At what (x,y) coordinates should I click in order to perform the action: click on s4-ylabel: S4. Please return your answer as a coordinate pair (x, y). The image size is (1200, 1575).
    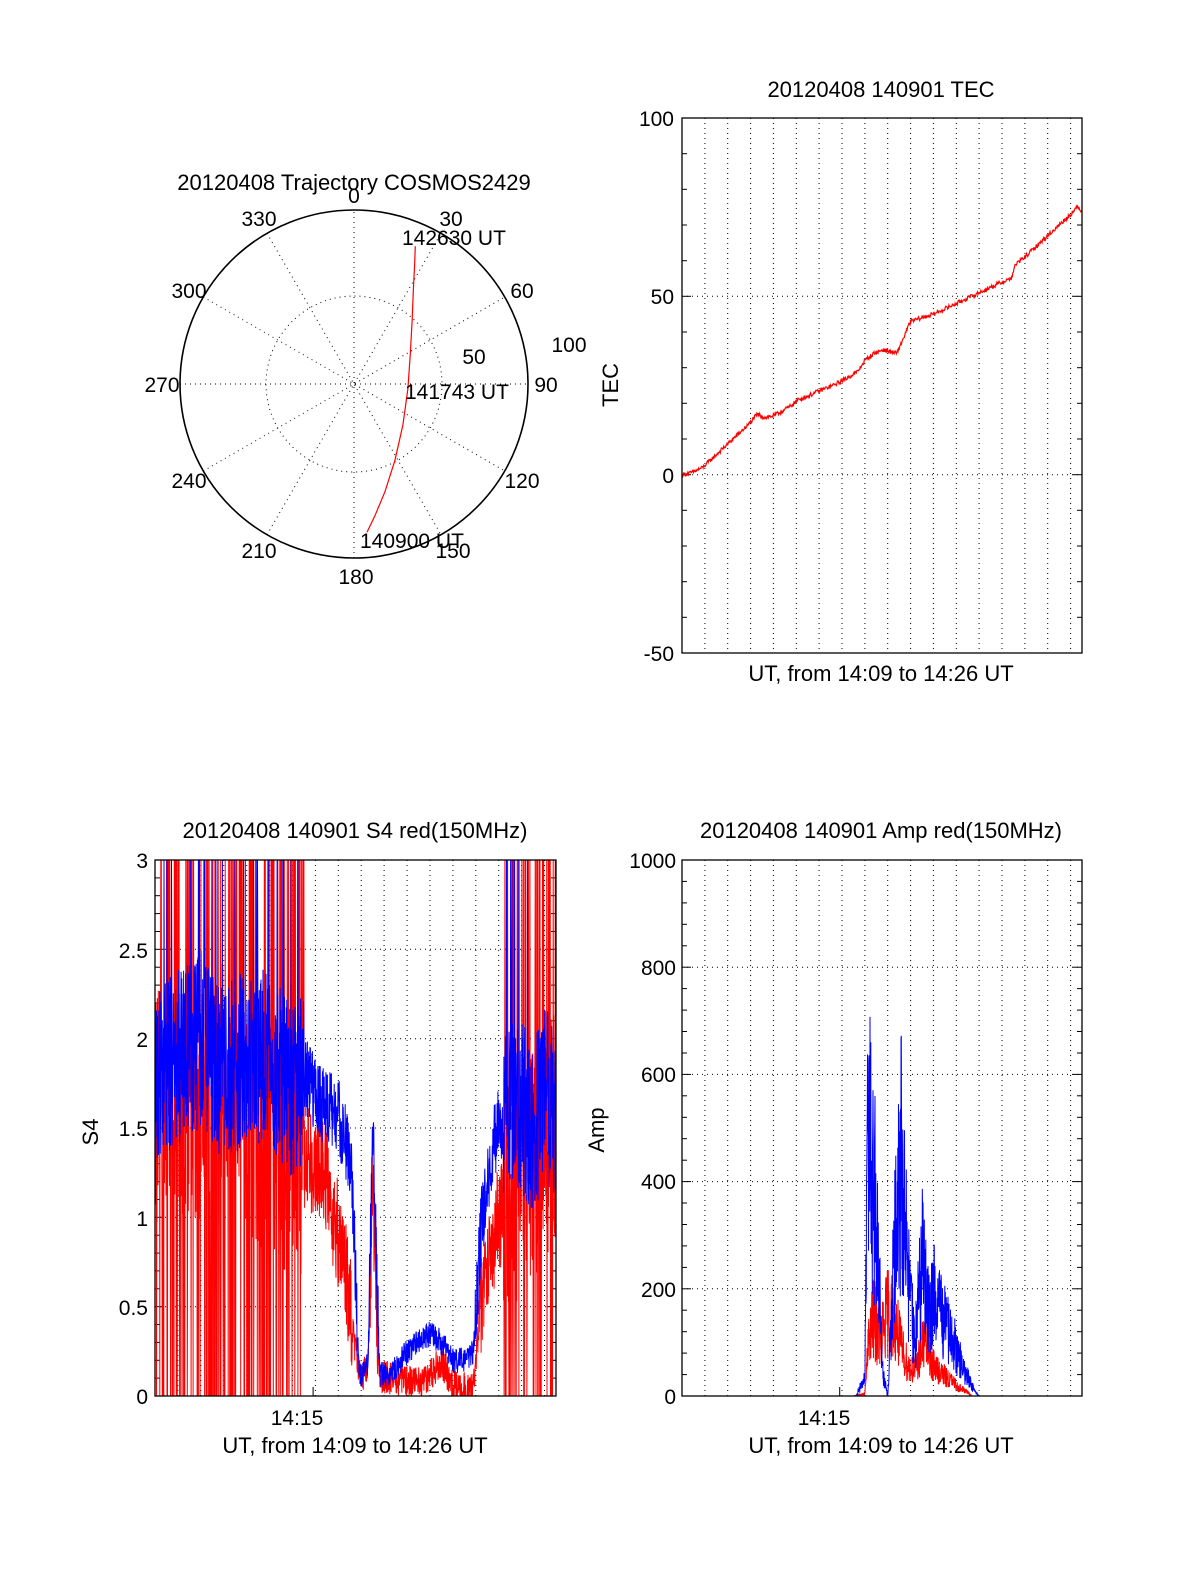
    Looking at the image, I should click on (90, 1132).